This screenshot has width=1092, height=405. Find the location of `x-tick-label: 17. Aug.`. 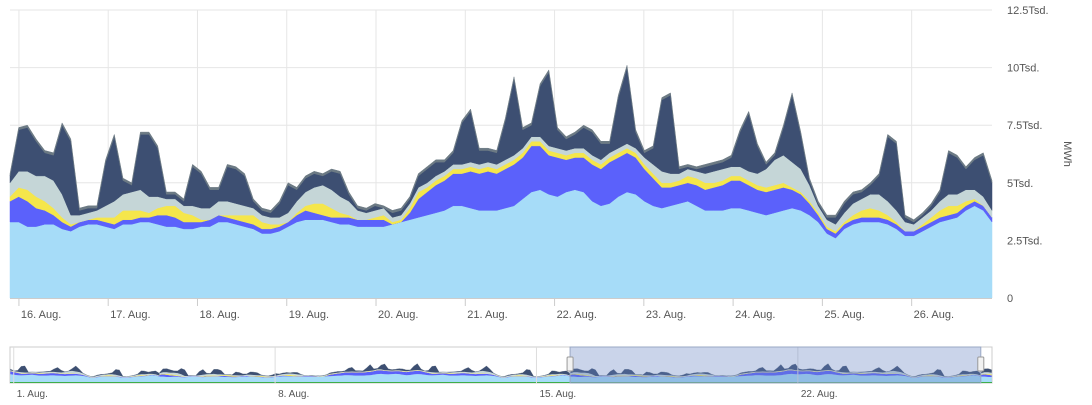

x-tick-label: 17. Aug. is located at coordinates (130, 315).